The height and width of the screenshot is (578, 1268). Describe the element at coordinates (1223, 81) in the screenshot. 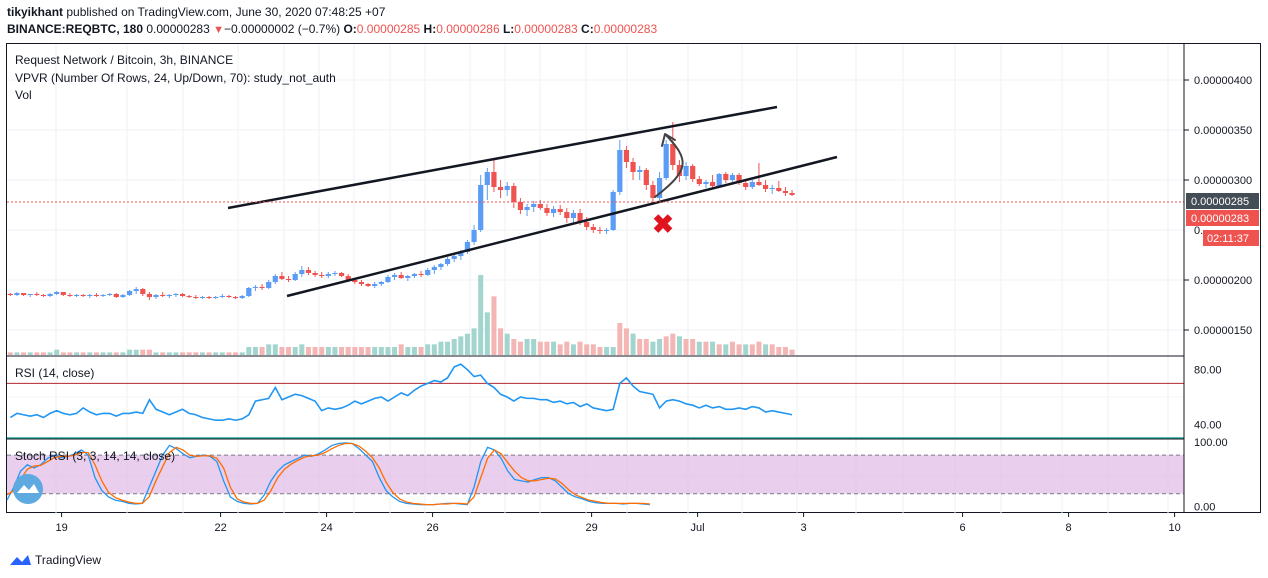

I see `price-tick-label: 0.00000400` at that location.